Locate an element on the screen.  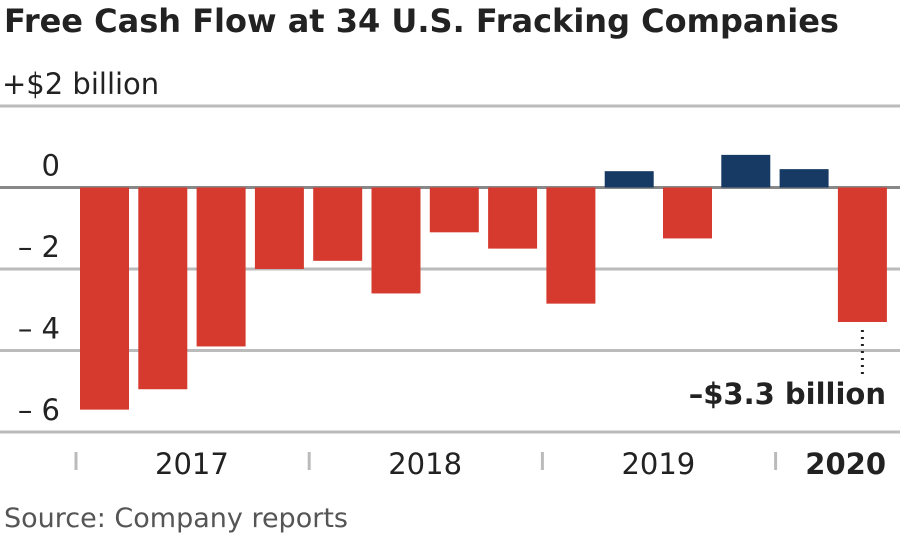
y-tick-label: – 4 is located at coordinates (39, 329).